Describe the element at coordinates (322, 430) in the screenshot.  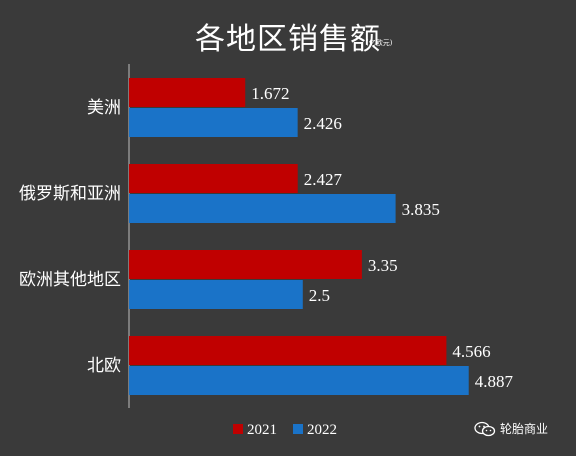
I see `legend-label-2022: 2022` at that location.